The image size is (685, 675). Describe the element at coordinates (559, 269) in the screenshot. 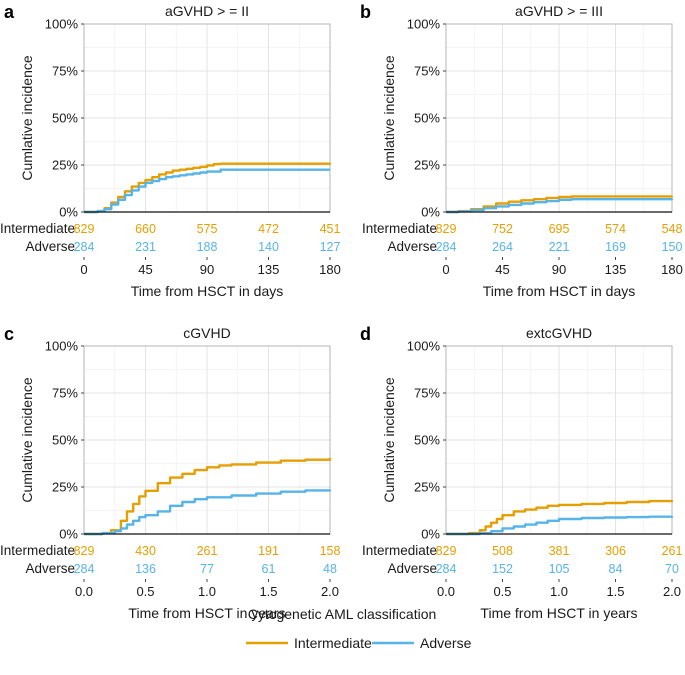

I see `x-tick-label: 90` at that location.